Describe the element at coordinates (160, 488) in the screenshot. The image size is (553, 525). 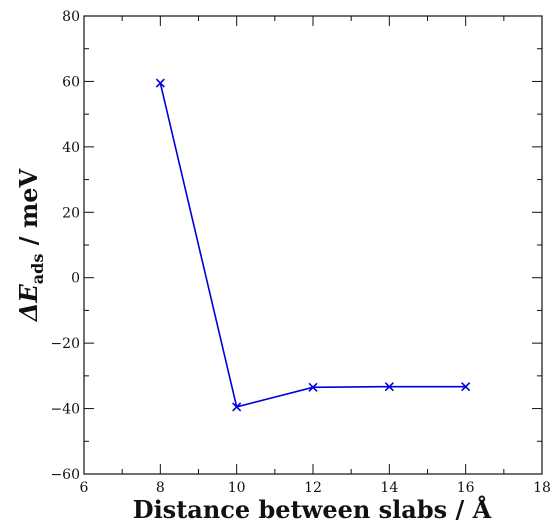
I see `x-tick-label: 8` at that location.